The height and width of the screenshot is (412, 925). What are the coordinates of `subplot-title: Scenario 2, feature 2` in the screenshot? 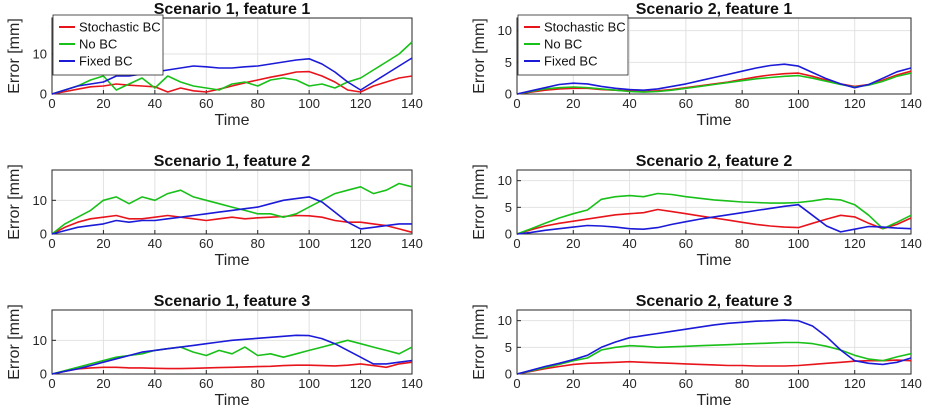 It's located at (714, 161).